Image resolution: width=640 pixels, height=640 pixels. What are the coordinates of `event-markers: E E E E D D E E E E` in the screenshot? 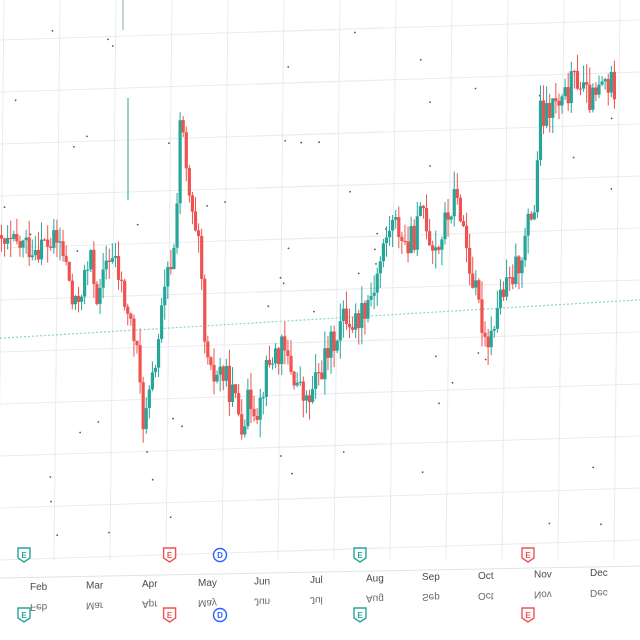 It's located at (276, 585).